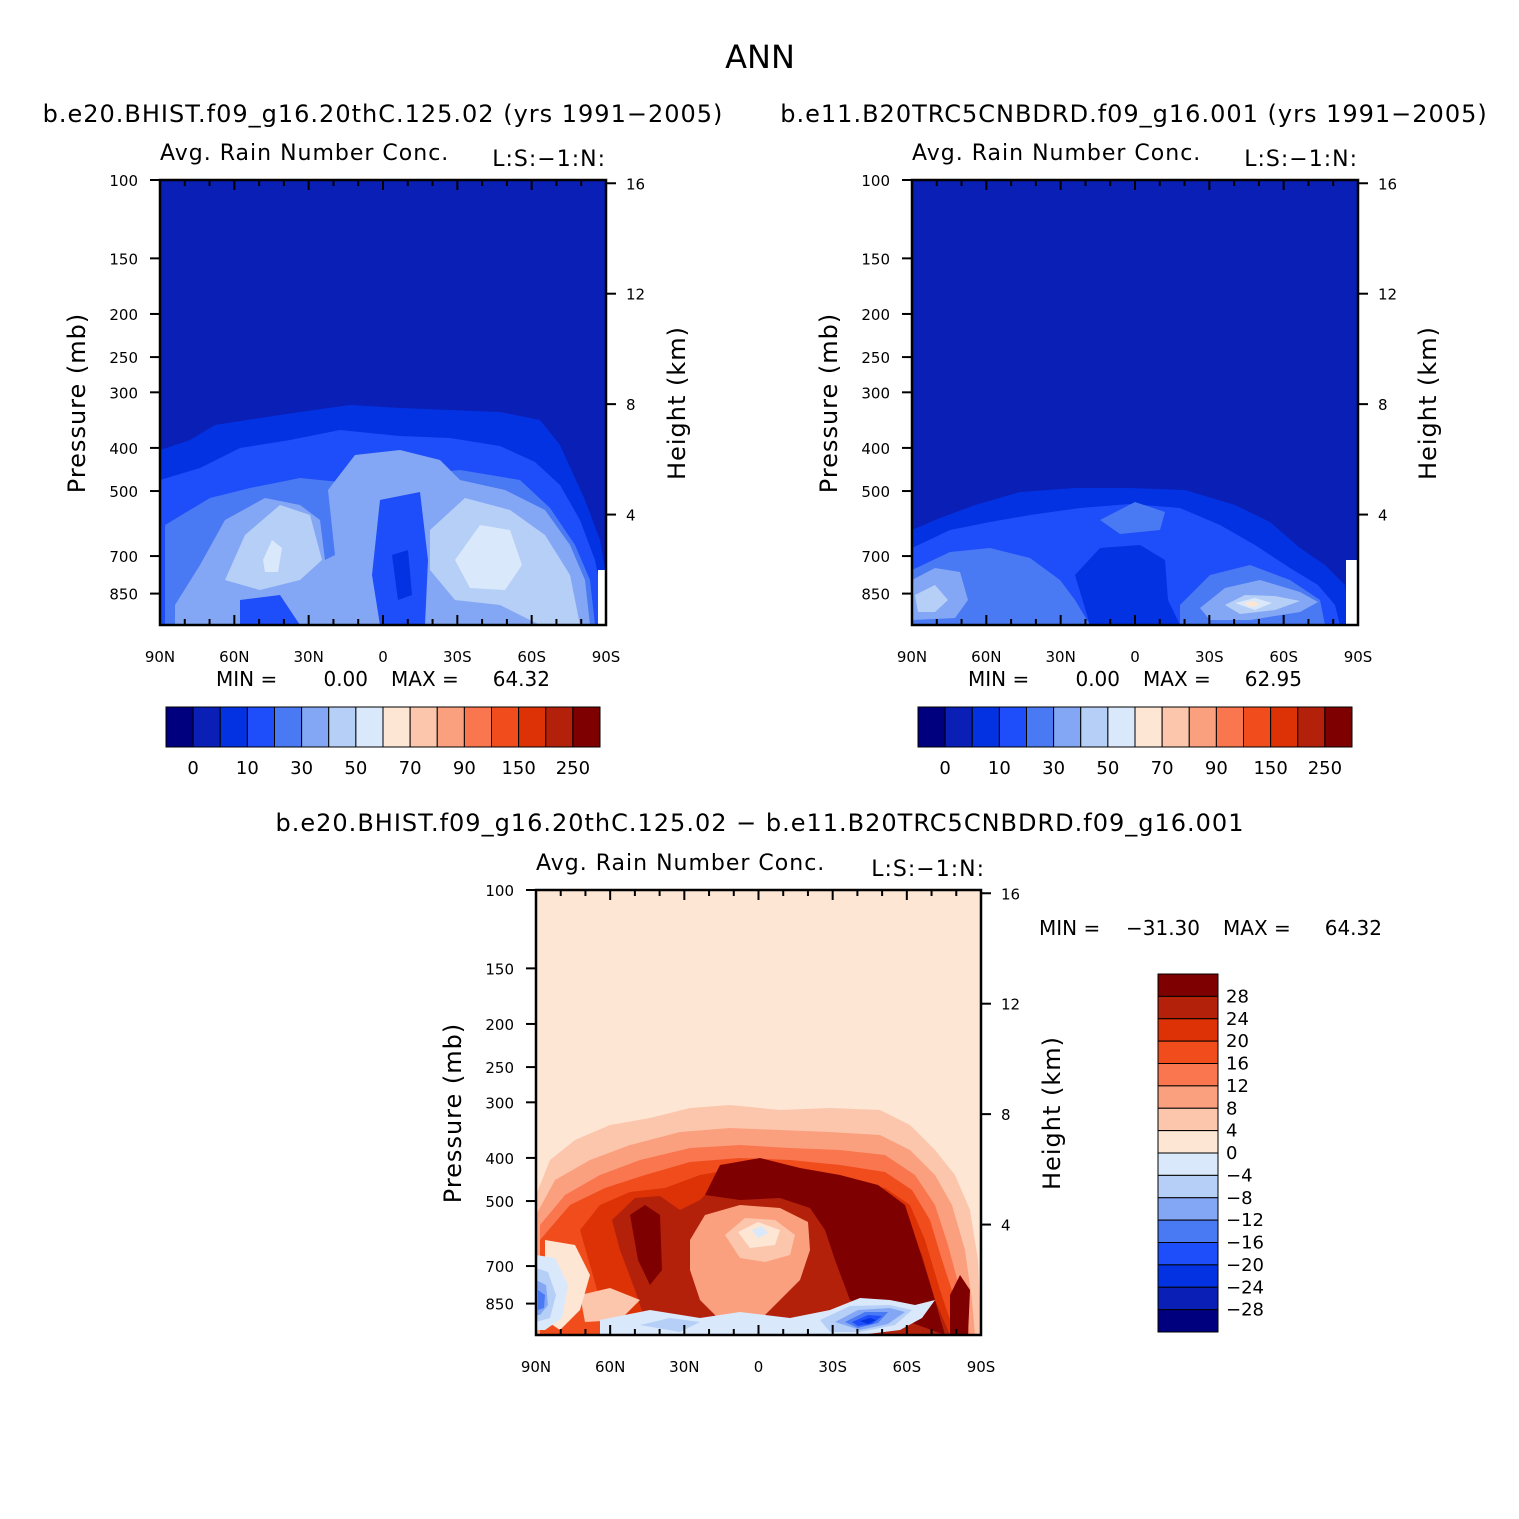 The width and height of the screenshot is (1519, 1519). What do you see at coordinates (687, 1270) in the screenshot?
I see `panel-diff-contour-level-4b` at bounding box center [687, 1270].